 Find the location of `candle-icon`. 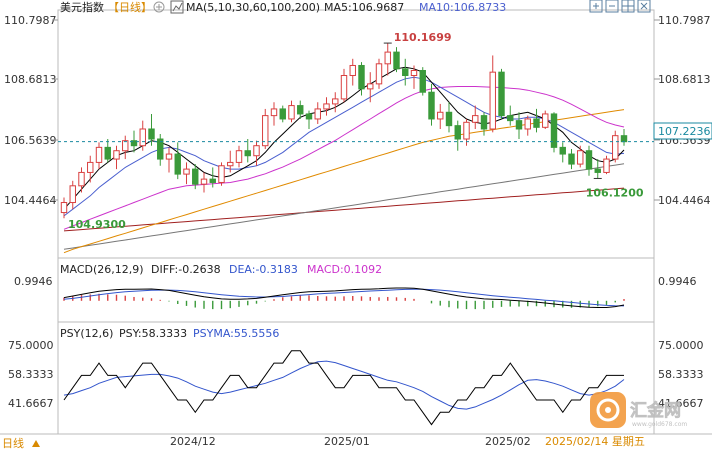

candle-icon is located at coordinates (177, 7).